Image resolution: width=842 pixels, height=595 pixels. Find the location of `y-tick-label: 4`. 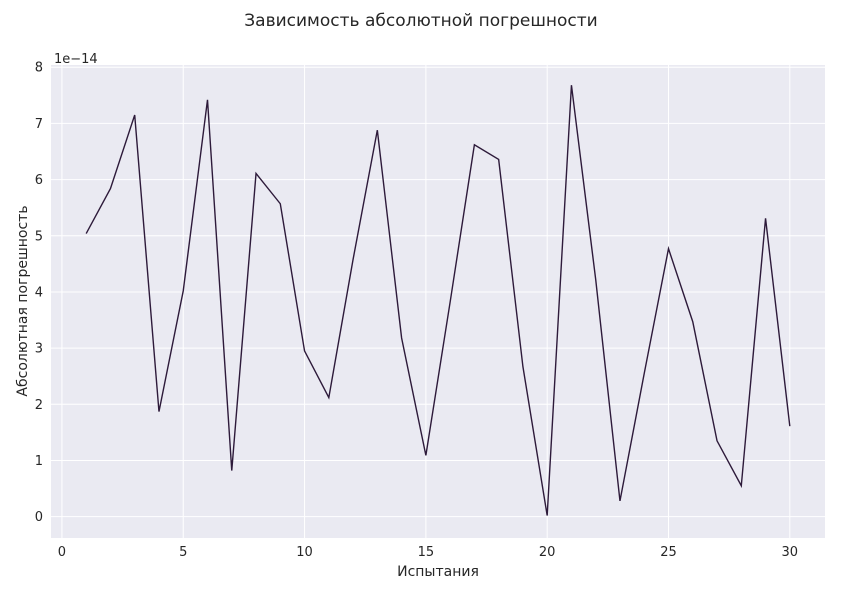

y-tick-label: 4 is located at coordinates (39, 292).